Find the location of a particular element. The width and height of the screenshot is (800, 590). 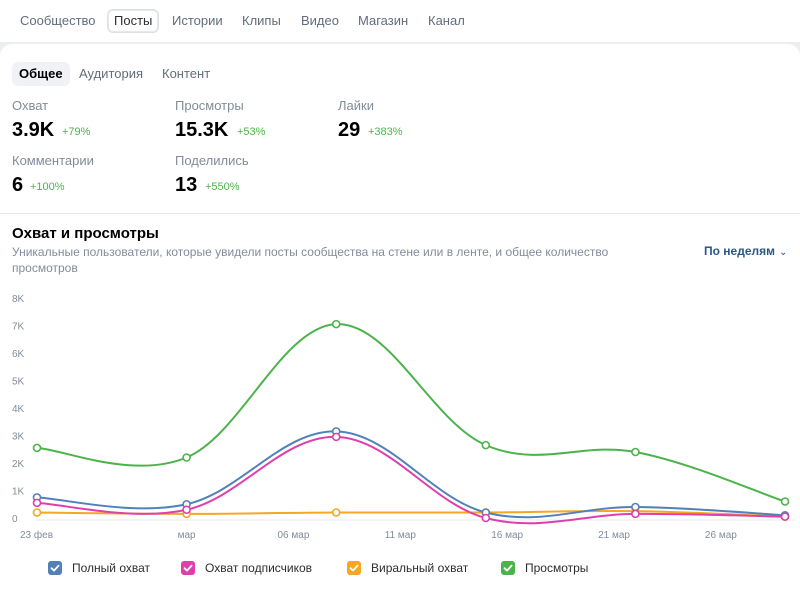

y-tick-label: 6K is located at coordinates (18, 354).